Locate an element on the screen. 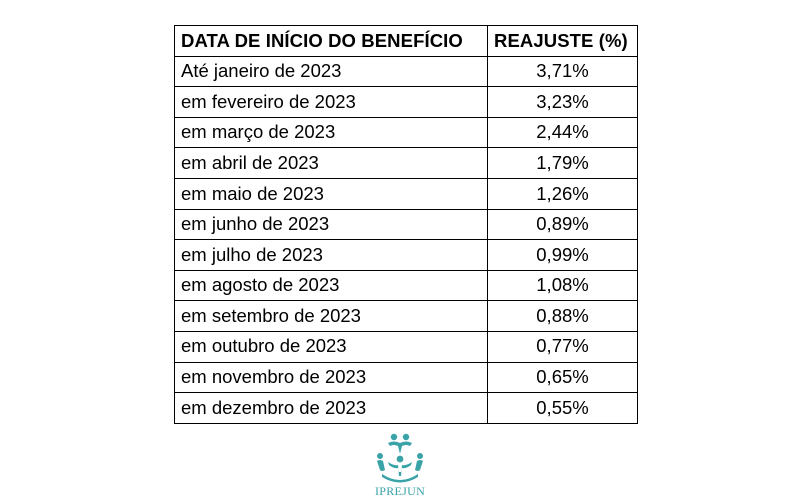  table-row: em novembro de 2023 0,65% is located at coordinates (406, 377).